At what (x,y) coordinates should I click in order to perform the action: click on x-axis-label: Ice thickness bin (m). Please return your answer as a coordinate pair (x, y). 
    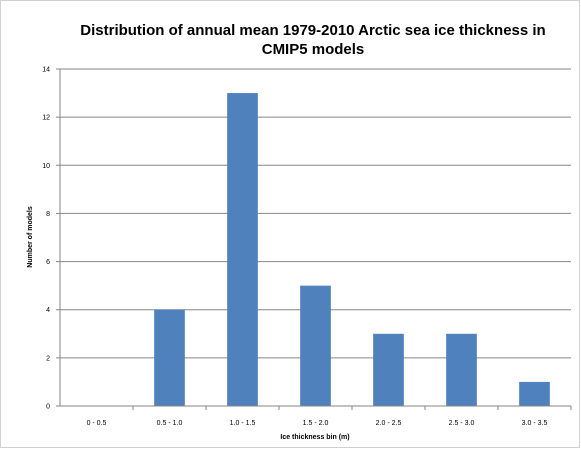
    Looking at the image, I should click on (314, 437).